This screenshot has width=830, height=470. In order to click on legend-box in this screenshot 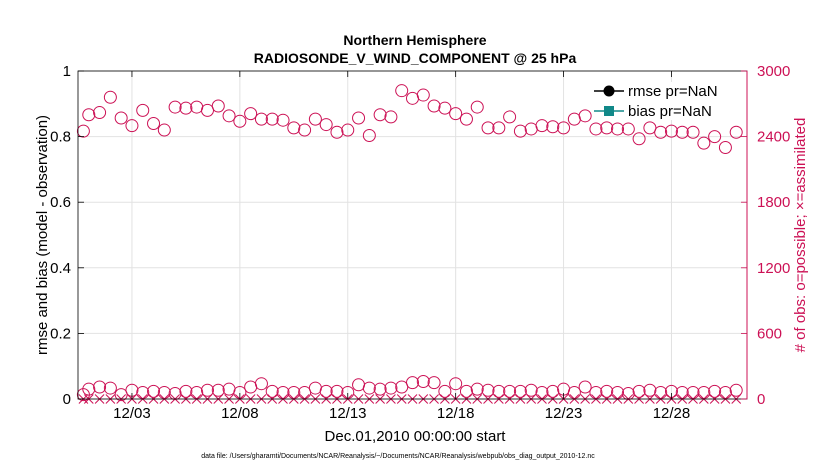, I will do `click(663, 101)`.